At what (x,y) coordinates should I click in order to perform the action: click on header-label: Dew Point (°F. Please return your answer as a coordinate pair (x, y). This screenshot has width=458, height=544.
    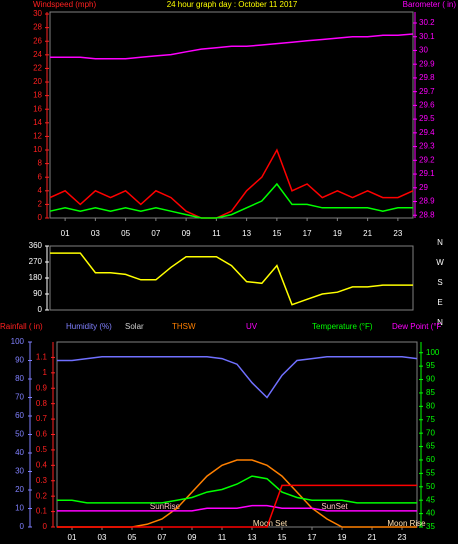
    Looking at the image, I should click on (417, 326).